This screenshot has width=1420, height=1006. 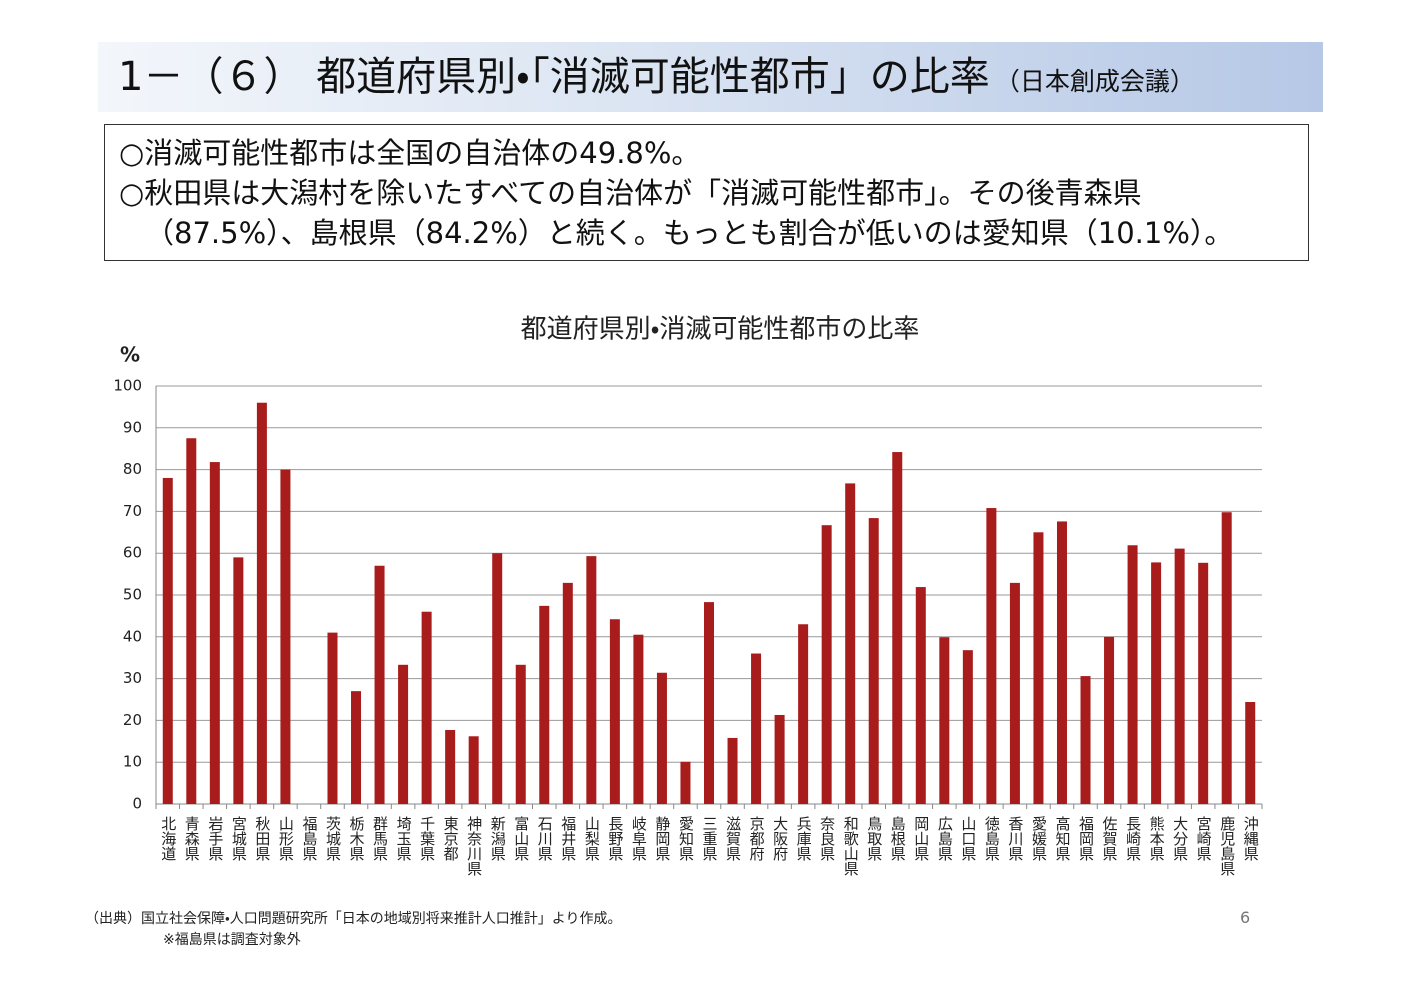 What do you see at coordinates (1094, 81) in the screenshot?
I see `subtitle: （日本創成会議）` at bounding box center [1094, 81].